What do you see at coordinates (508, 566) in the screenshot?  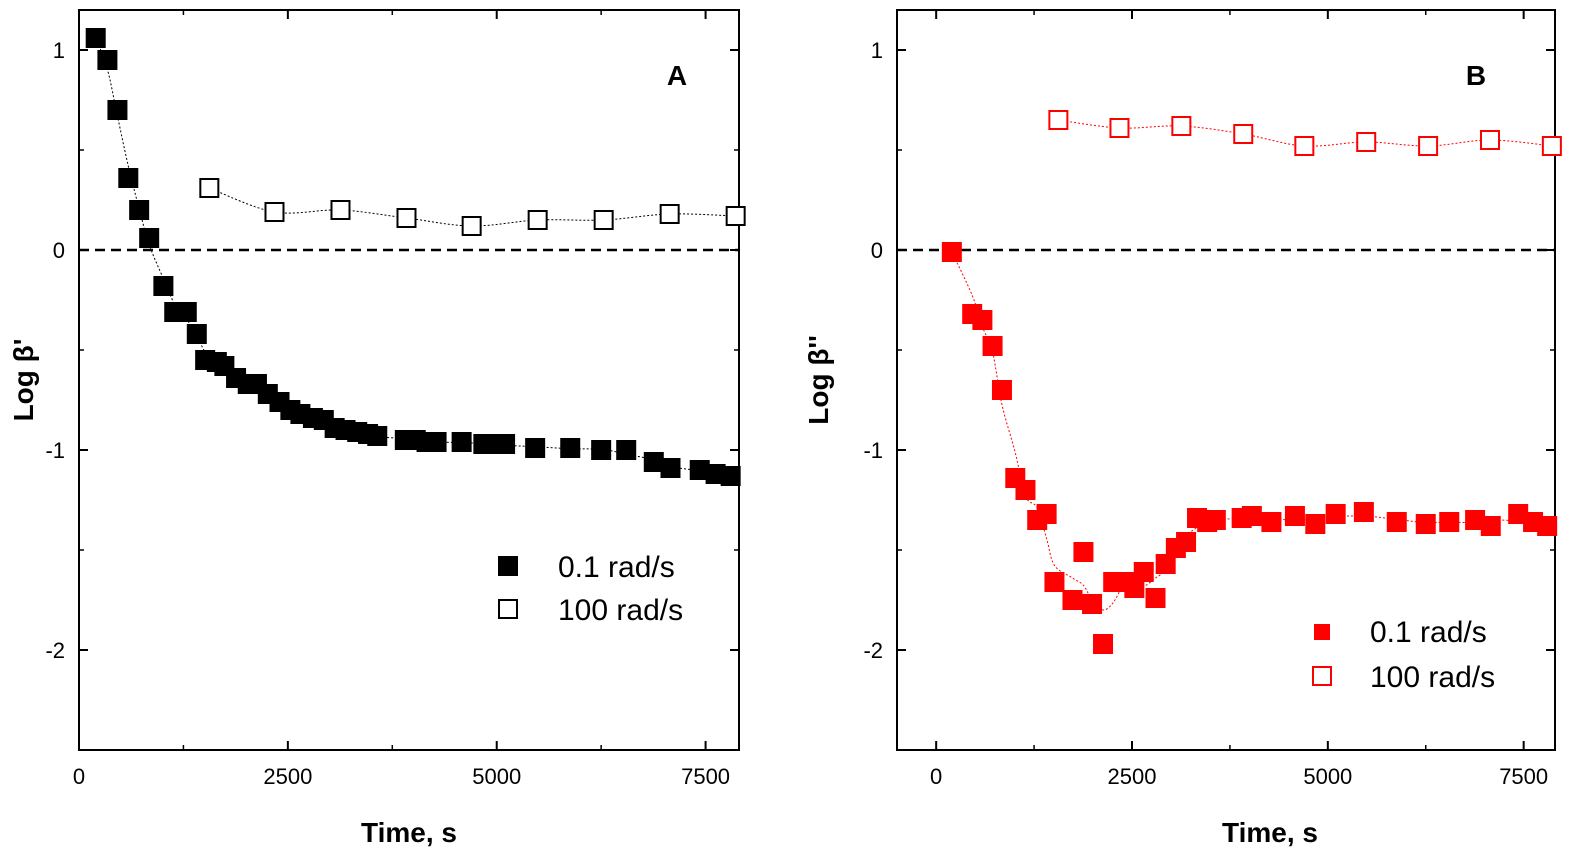 I see `panel-a-legend-marker-filled` at bounding box center [508, 566].